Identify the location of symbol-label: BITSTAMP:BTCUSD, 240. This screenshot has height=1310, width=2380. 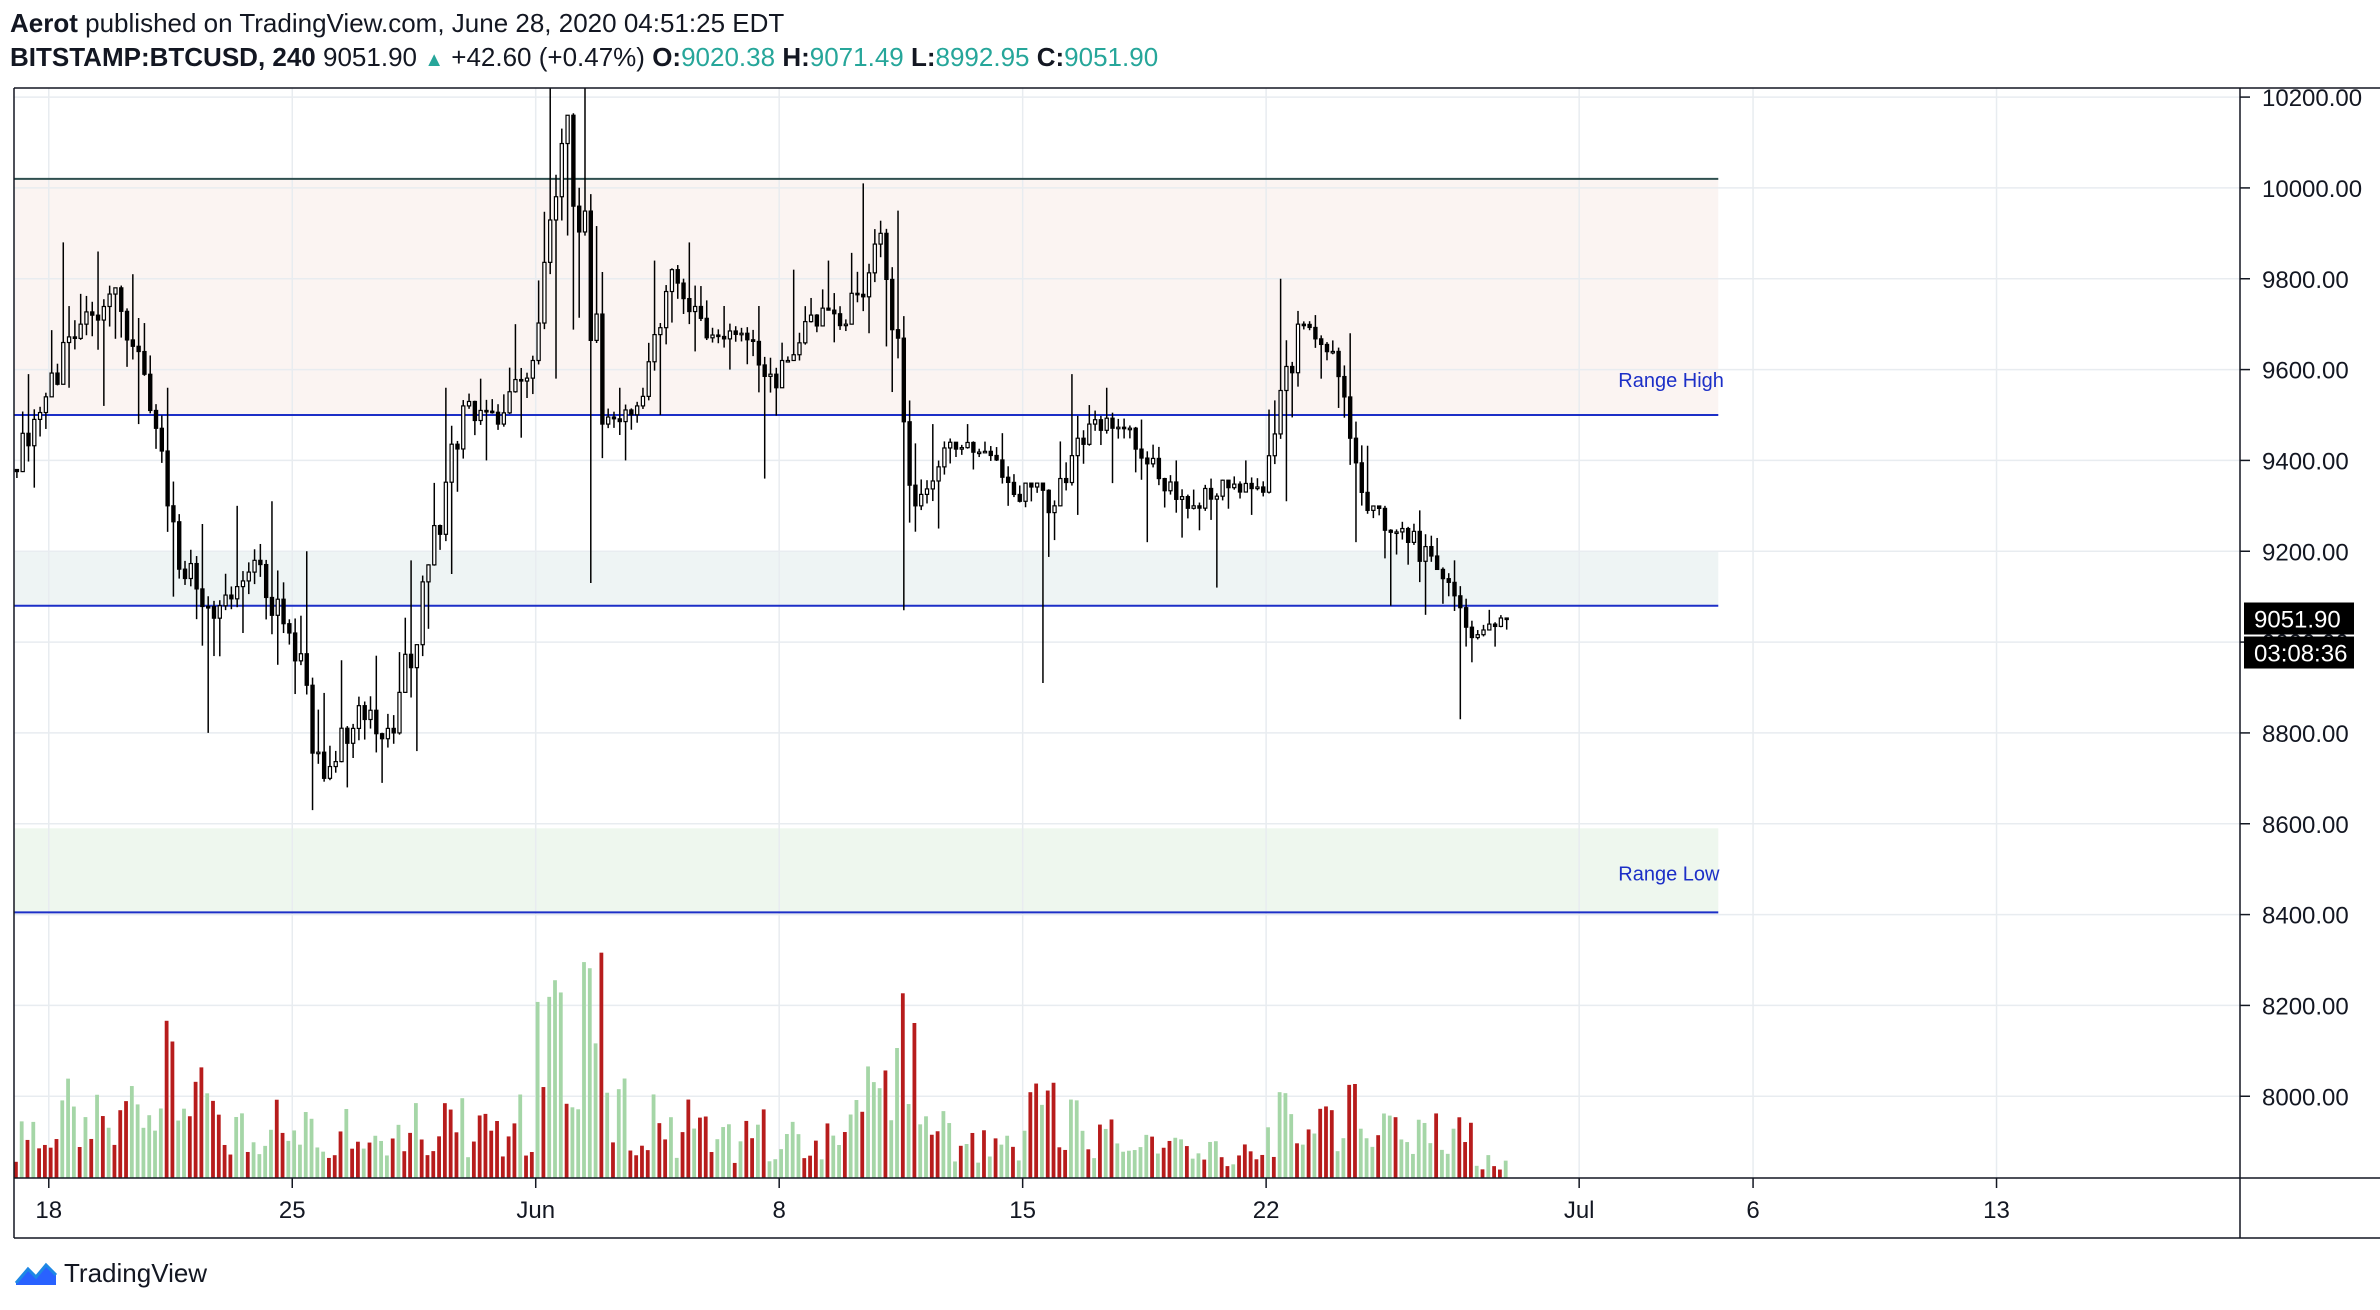
(163, 57).